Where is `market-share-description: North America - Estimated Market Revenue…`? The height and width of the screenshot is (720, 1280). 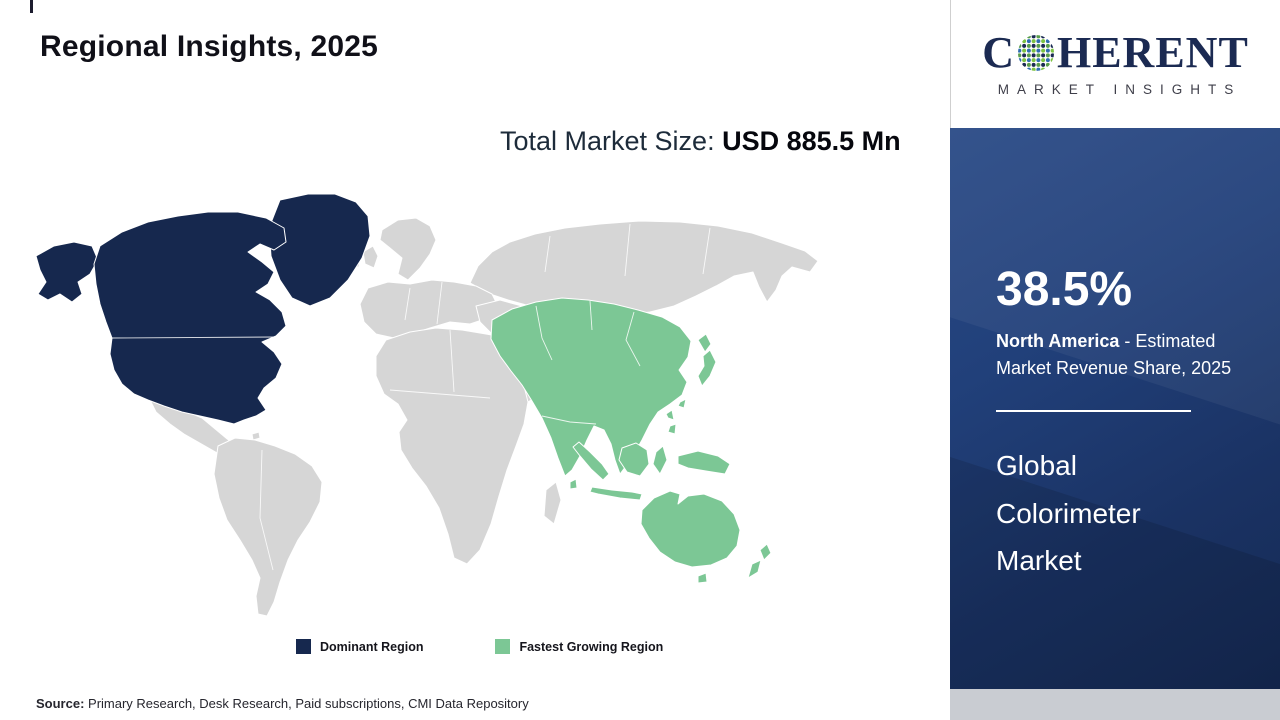 market-share-description: North America - Estimated Market Revenue… is located at coordinates (1119, 355).